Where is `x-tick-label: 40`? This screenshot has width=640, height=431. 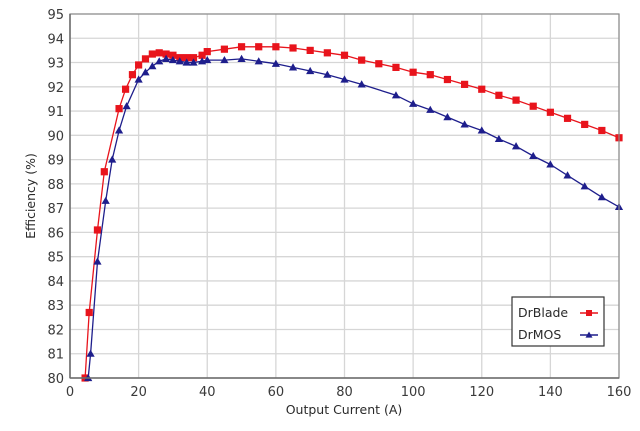
x-tick-label: 40 is located at coordinates (207, 392).